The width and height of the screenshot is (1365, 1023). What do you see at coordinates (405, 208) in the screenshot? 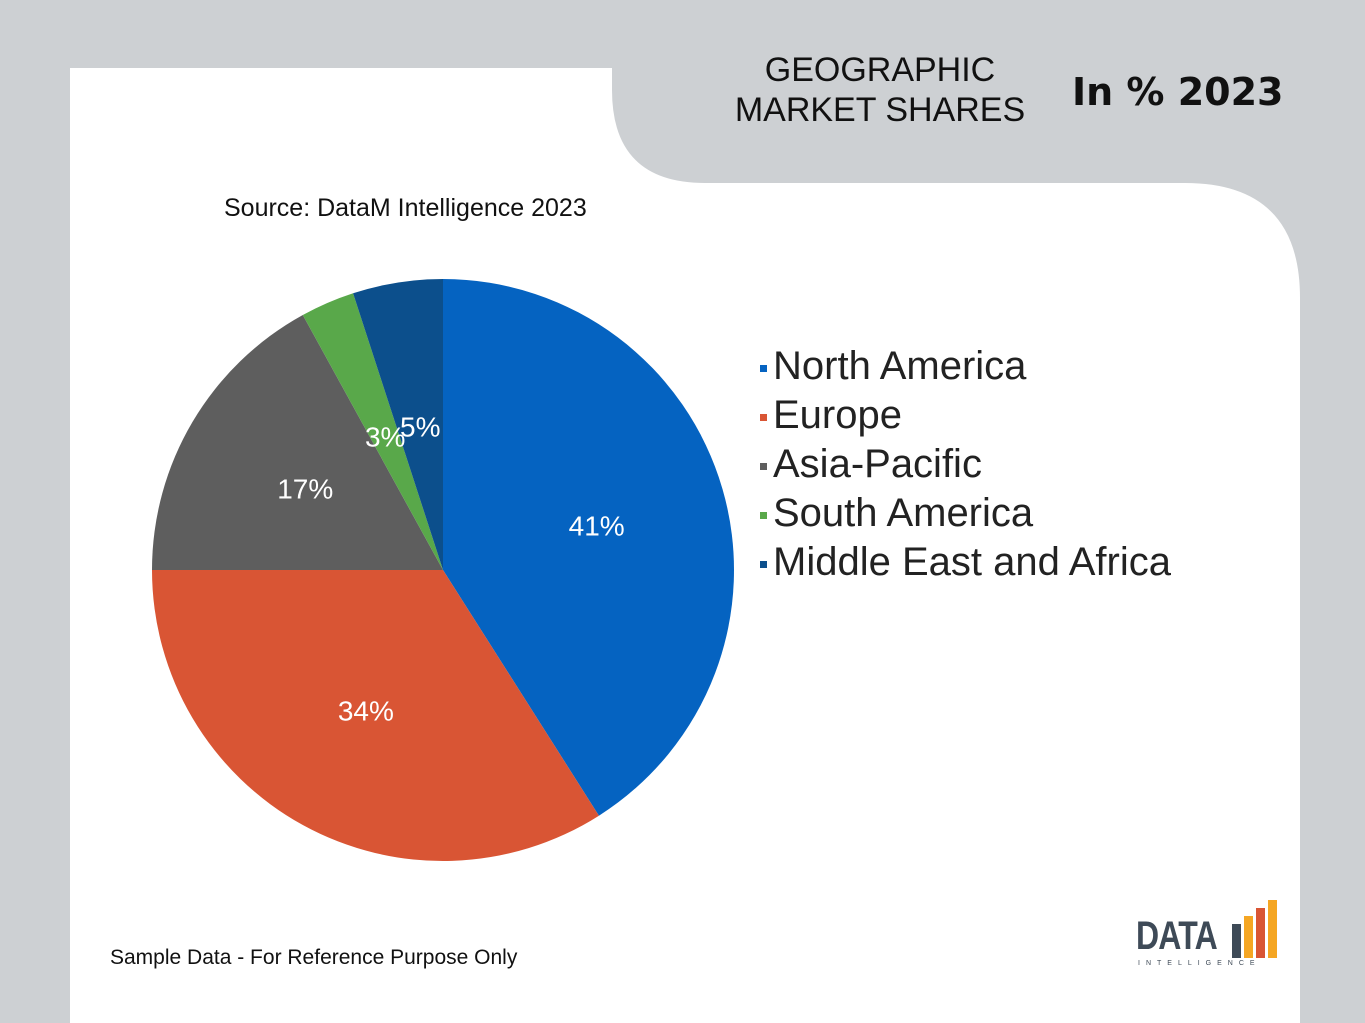
I see `source-note: Source: DataM Intelligence 2023` at bounding box center [405, 208].